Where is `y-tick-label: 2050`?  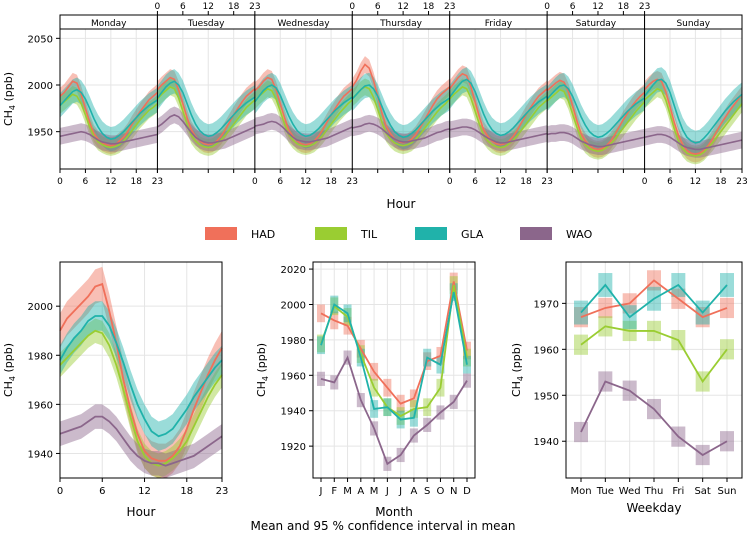 y-tick-label: 2050 is located at coordinates (40, 39).